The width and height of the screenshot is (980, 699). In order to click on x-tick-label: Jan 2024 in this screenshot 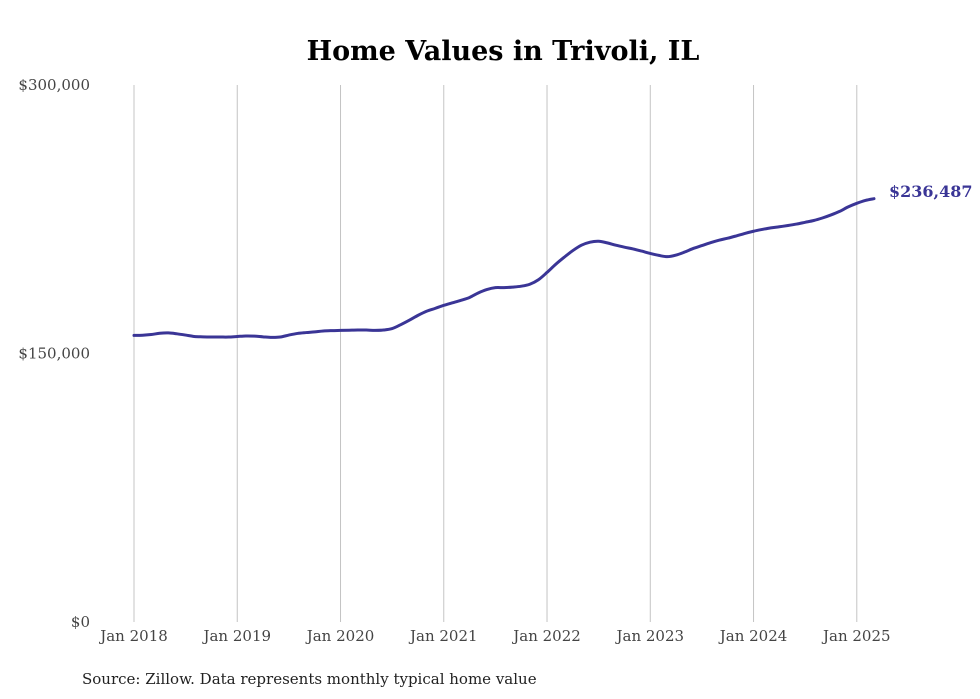, I will do `click(753, 636)`.